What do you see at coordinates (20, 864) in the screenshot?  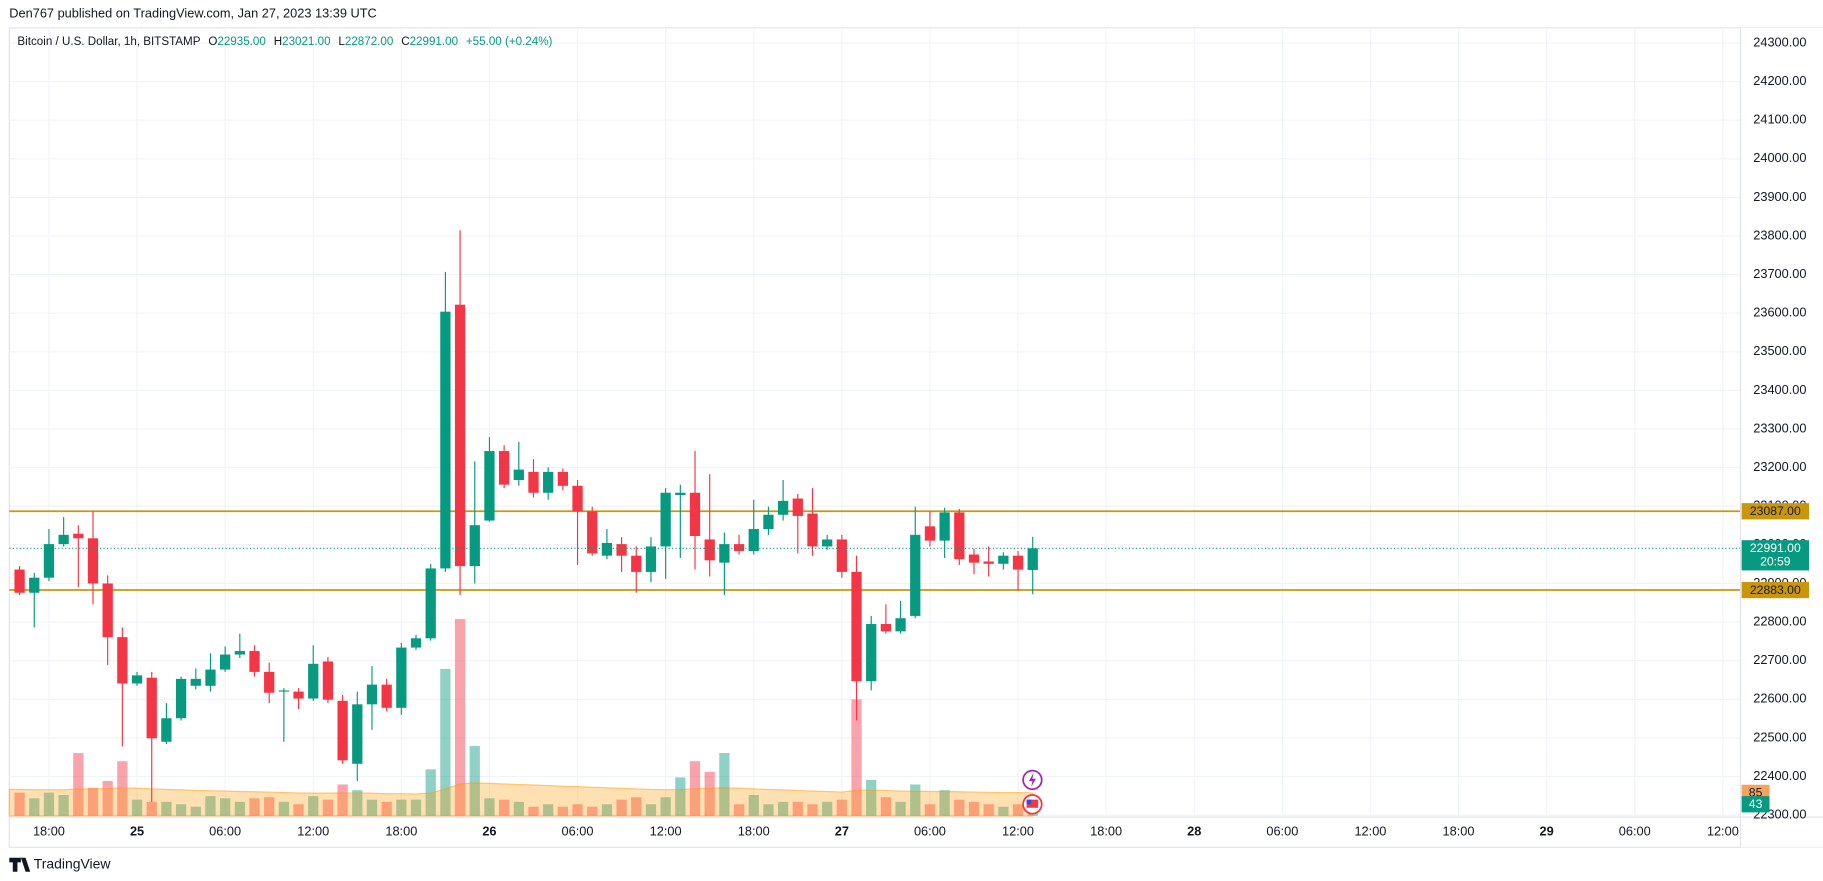 I see `footer-logo` at bounding box center [20, 864].